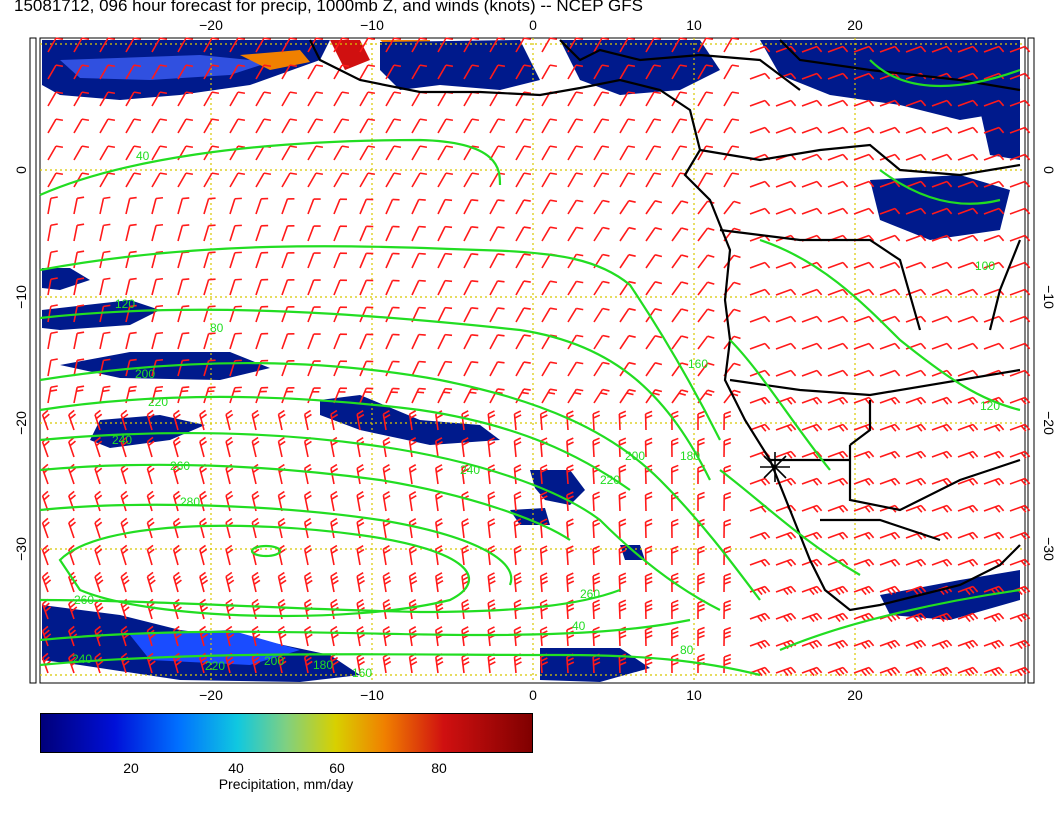  What do you see at coordinates (82, 659) in the screenshot?
I see `contour-label: 240` at bounding box center [82, 659].